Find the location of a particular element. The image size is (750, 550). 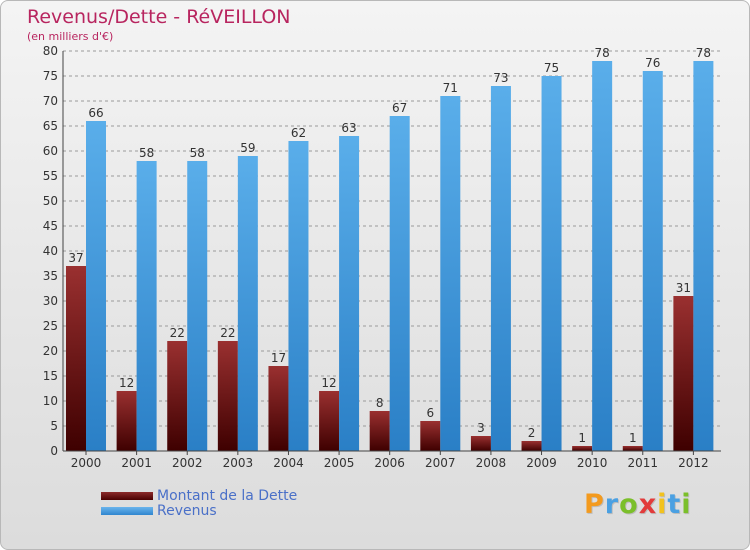

x-tick-label: 2006 is located at coordinates (389, 463).